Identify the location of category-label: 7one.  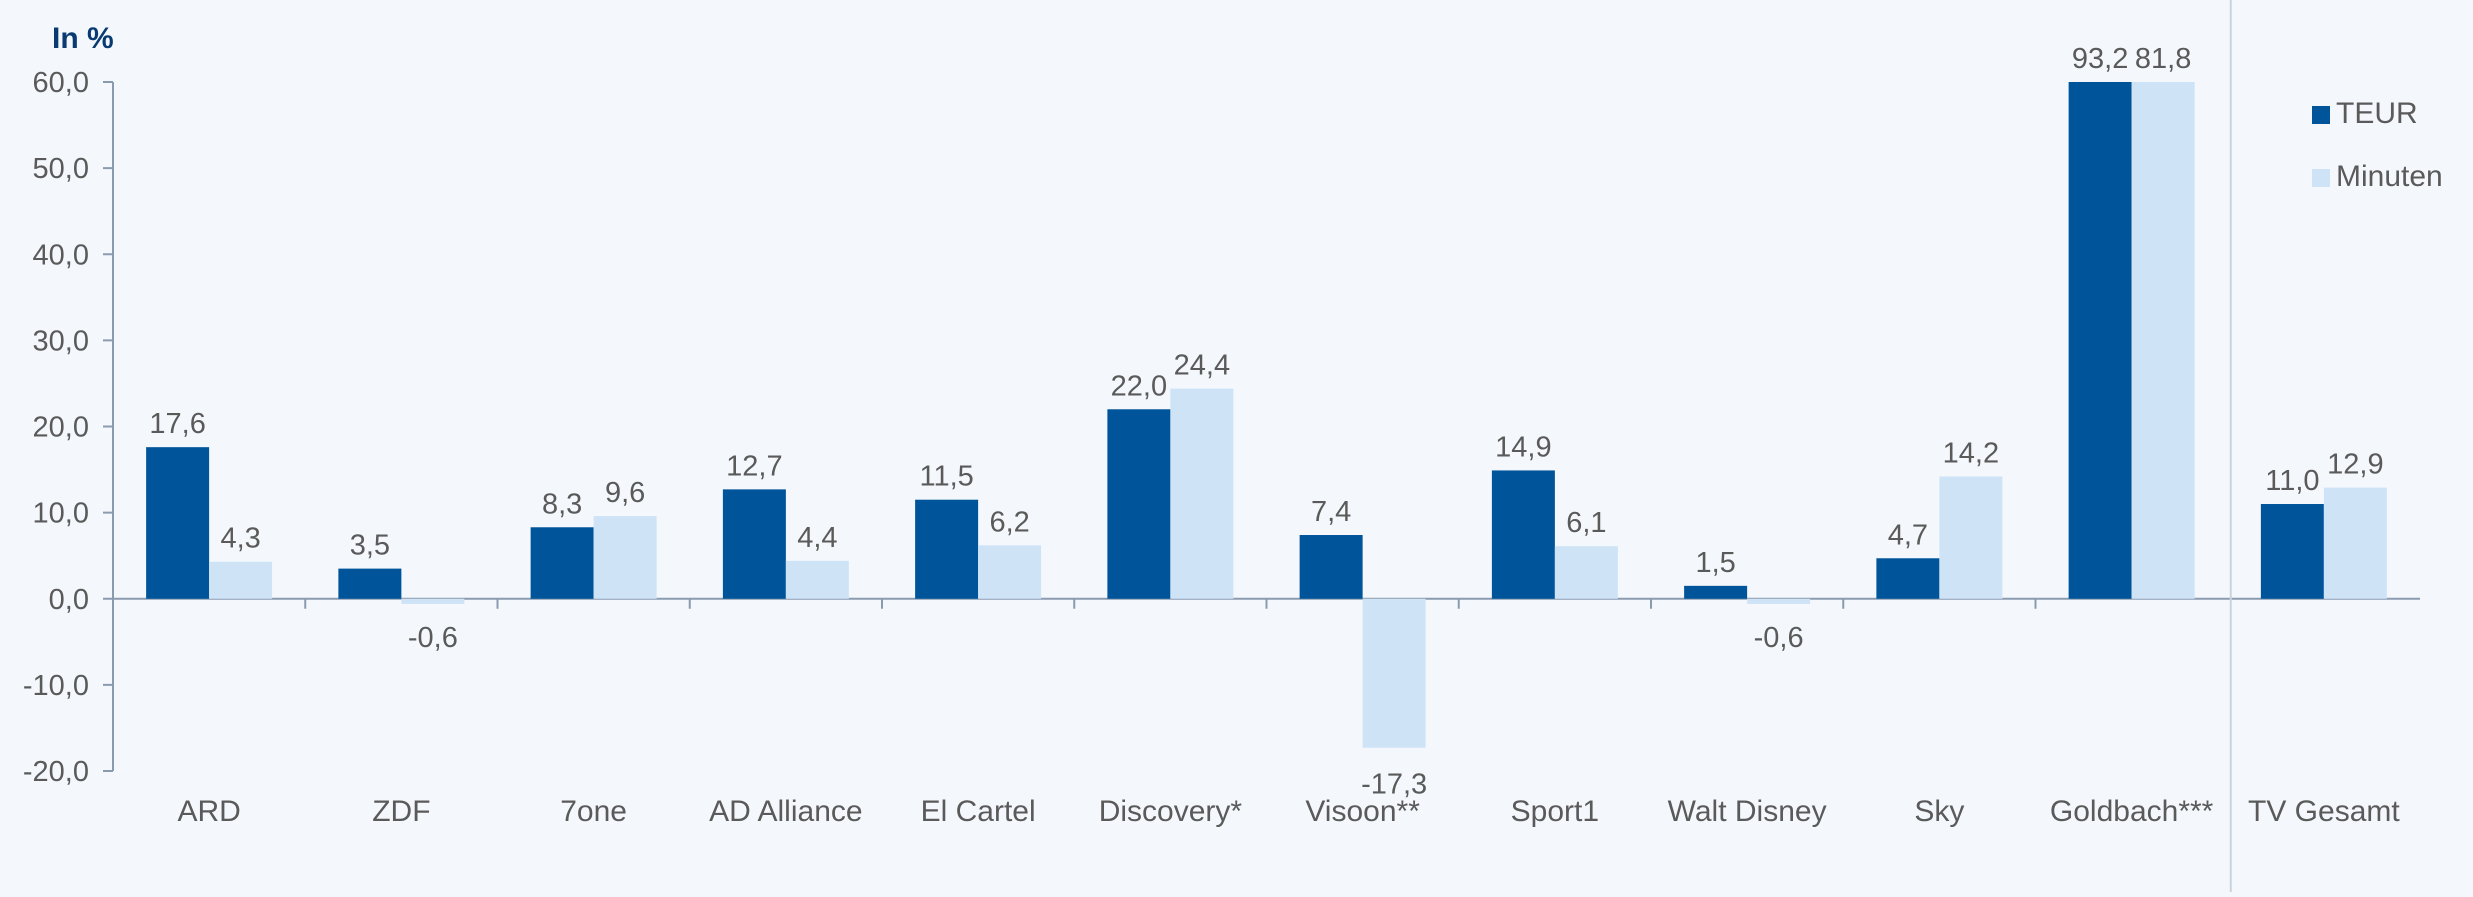
(593, 811).